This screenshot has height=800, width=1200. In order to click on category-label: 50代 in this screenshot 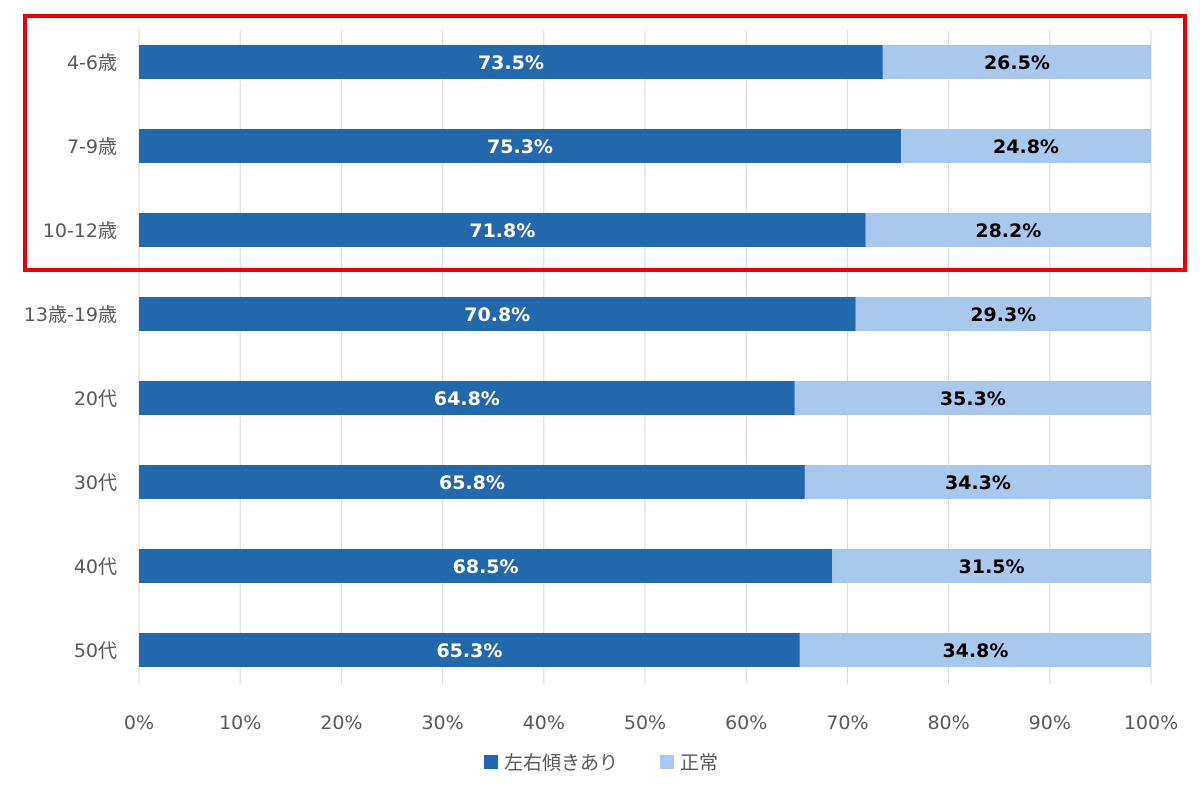, I will do `click(95, 651)`.